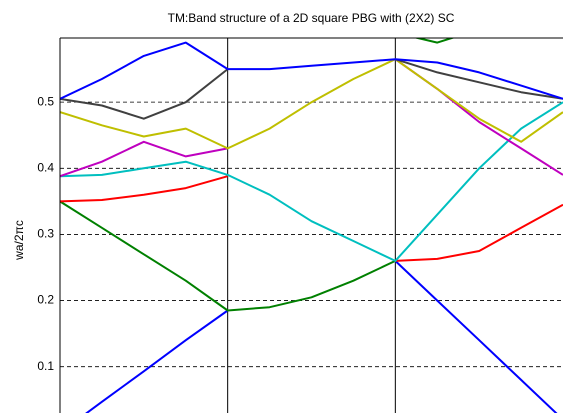  Describe the element at coordinates (45, 167) in the screenshot. I see `y-tick-label: 0.4` at that location.